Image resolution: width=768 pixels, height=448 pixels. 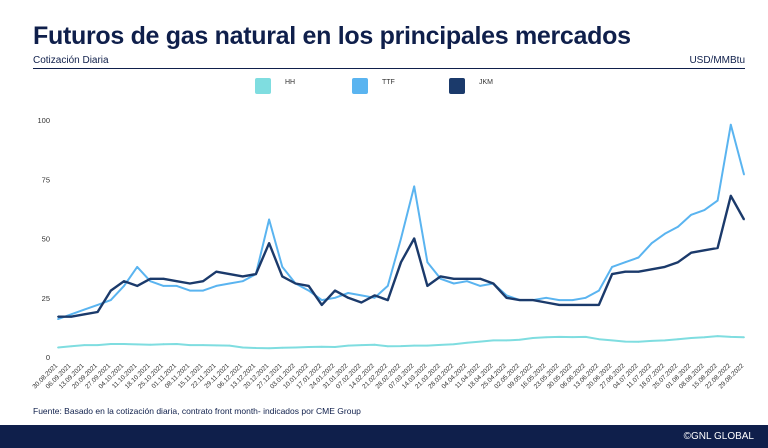 I want to click on legend-swatch-hh, so click(x=263, y=86).